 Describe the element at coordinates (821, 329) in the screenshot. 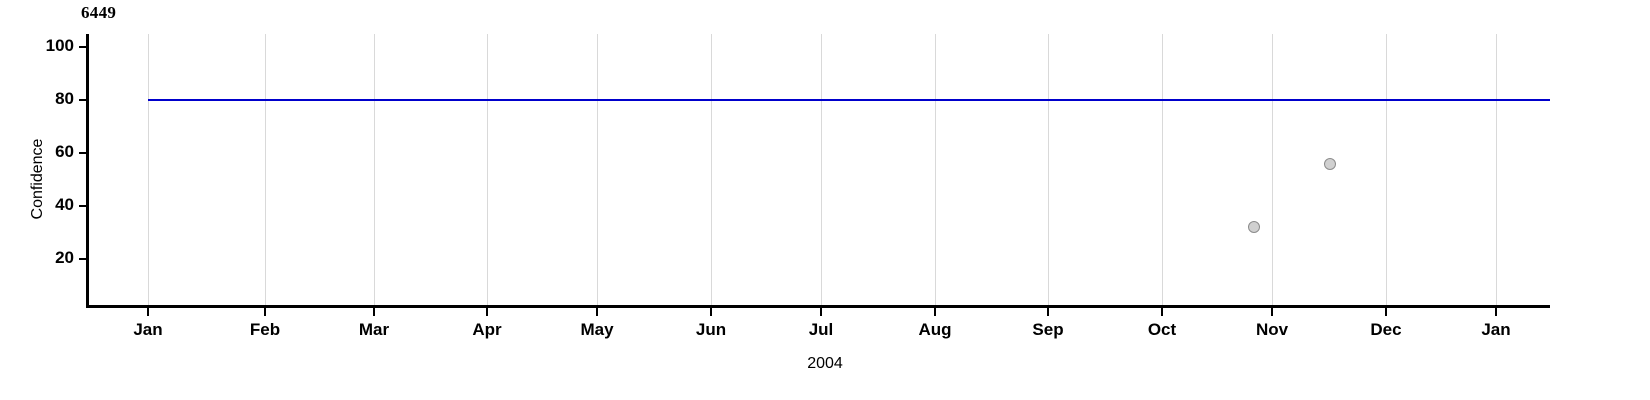

I see `x-tick-label: Jul` at that location.